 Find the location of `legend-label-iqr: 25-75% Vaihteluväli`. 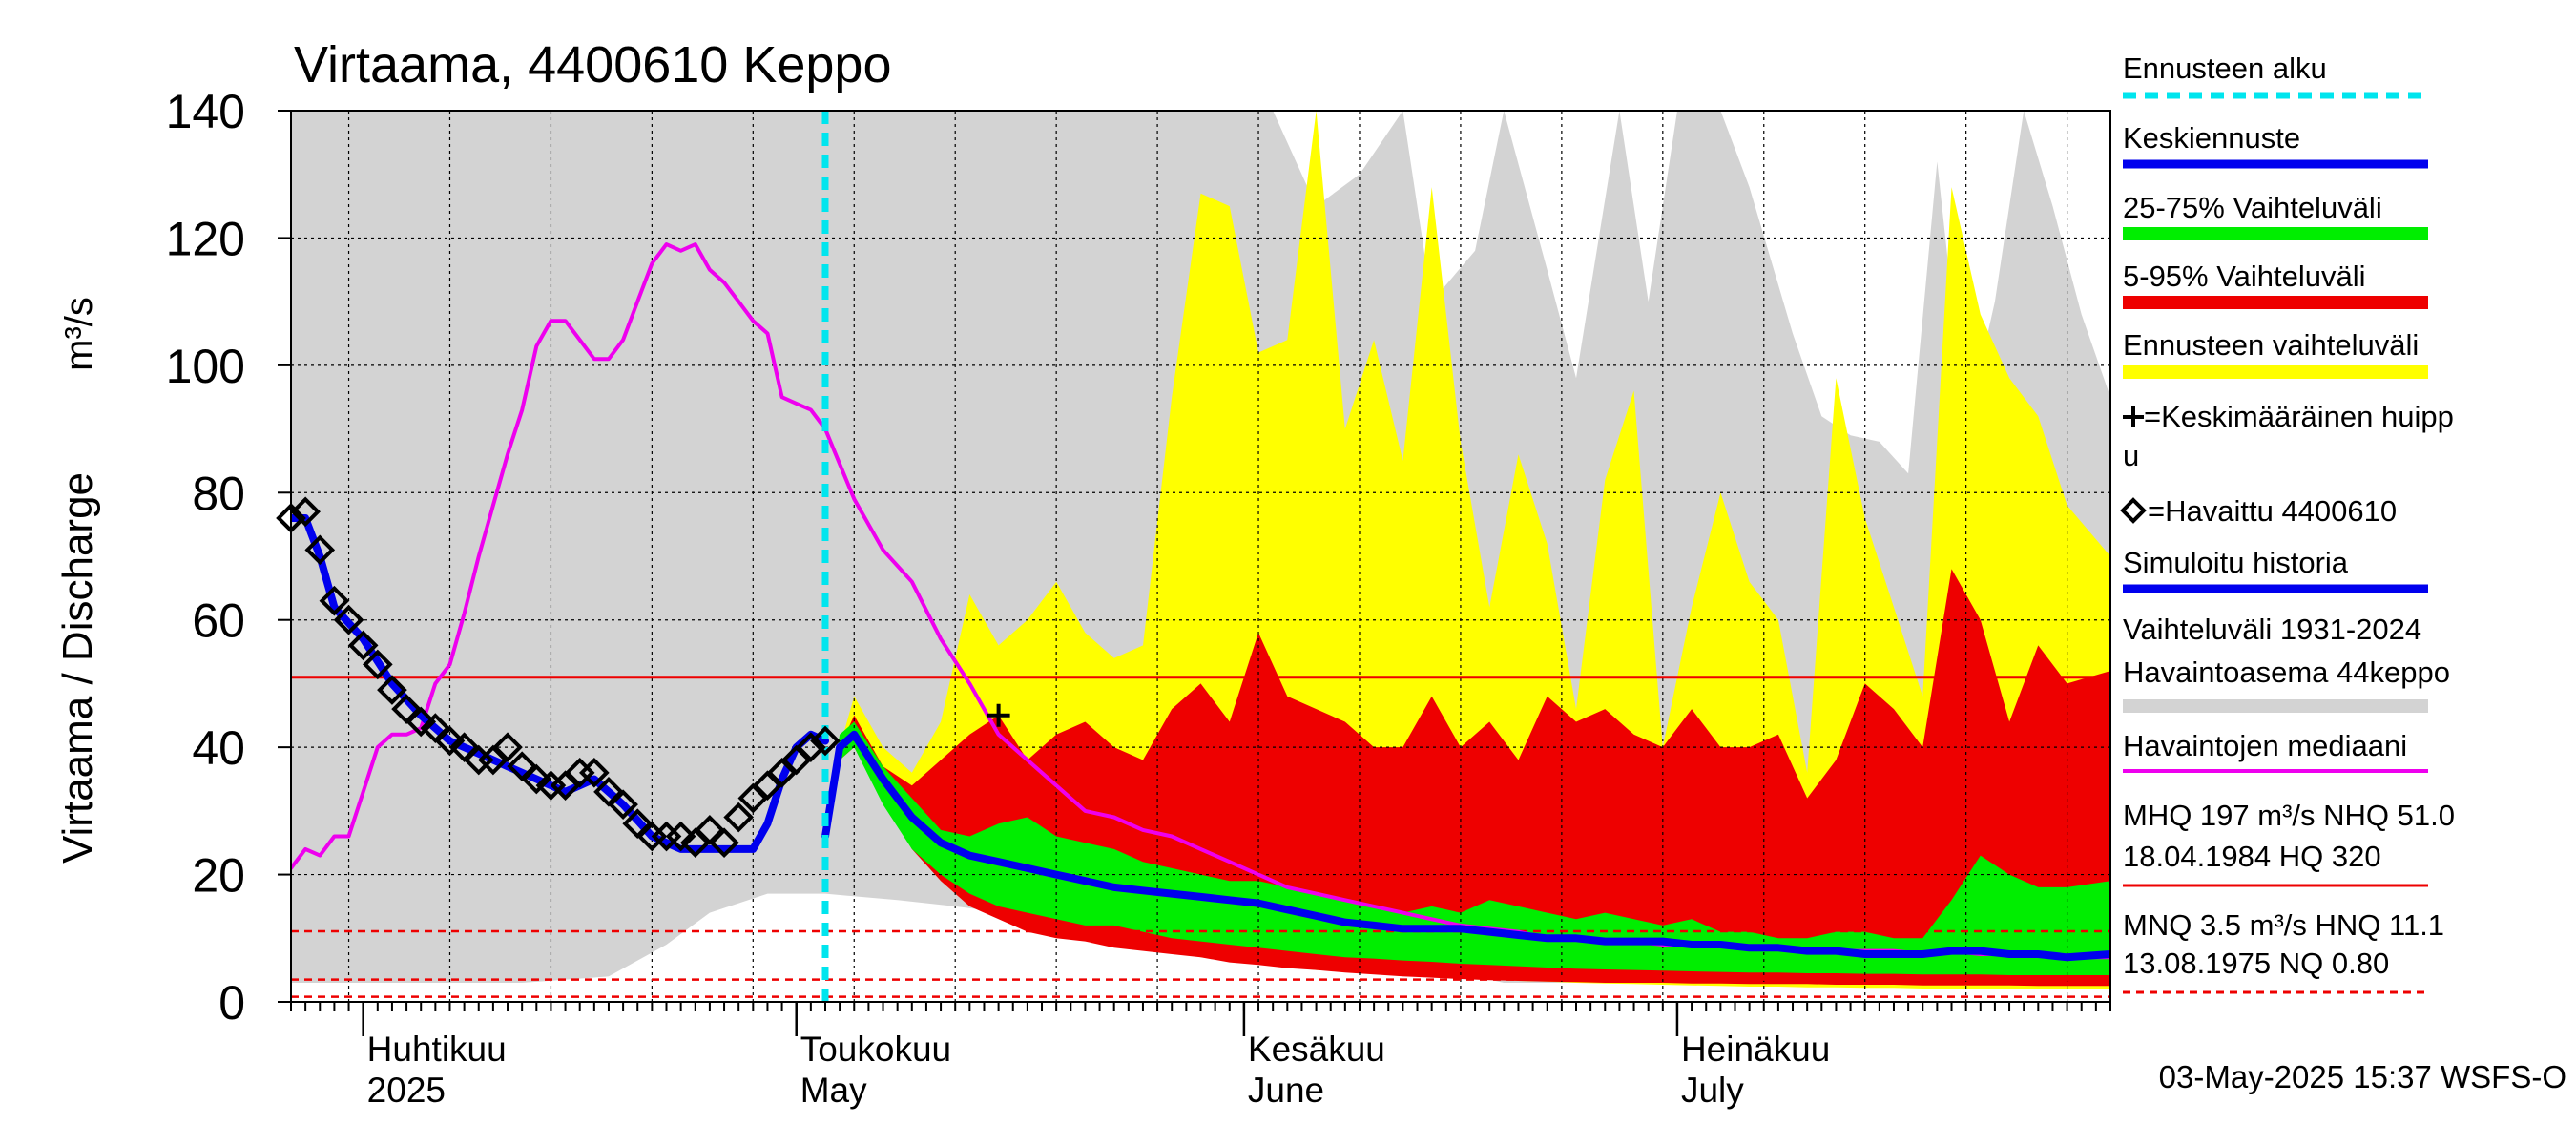

legend-label-iqr: 25-75% Vaihteluväli is located at coordinates (2252, 207).